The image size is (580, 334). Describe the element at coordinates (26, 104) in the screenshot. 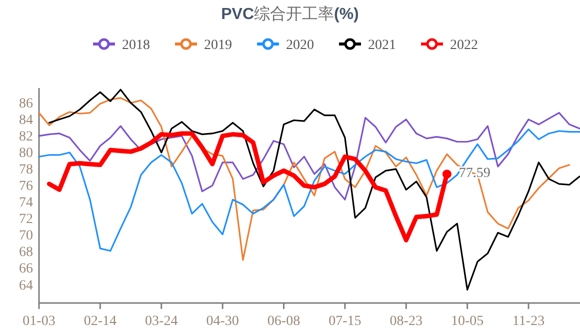

I see `y-tick-label: 86` at that location.